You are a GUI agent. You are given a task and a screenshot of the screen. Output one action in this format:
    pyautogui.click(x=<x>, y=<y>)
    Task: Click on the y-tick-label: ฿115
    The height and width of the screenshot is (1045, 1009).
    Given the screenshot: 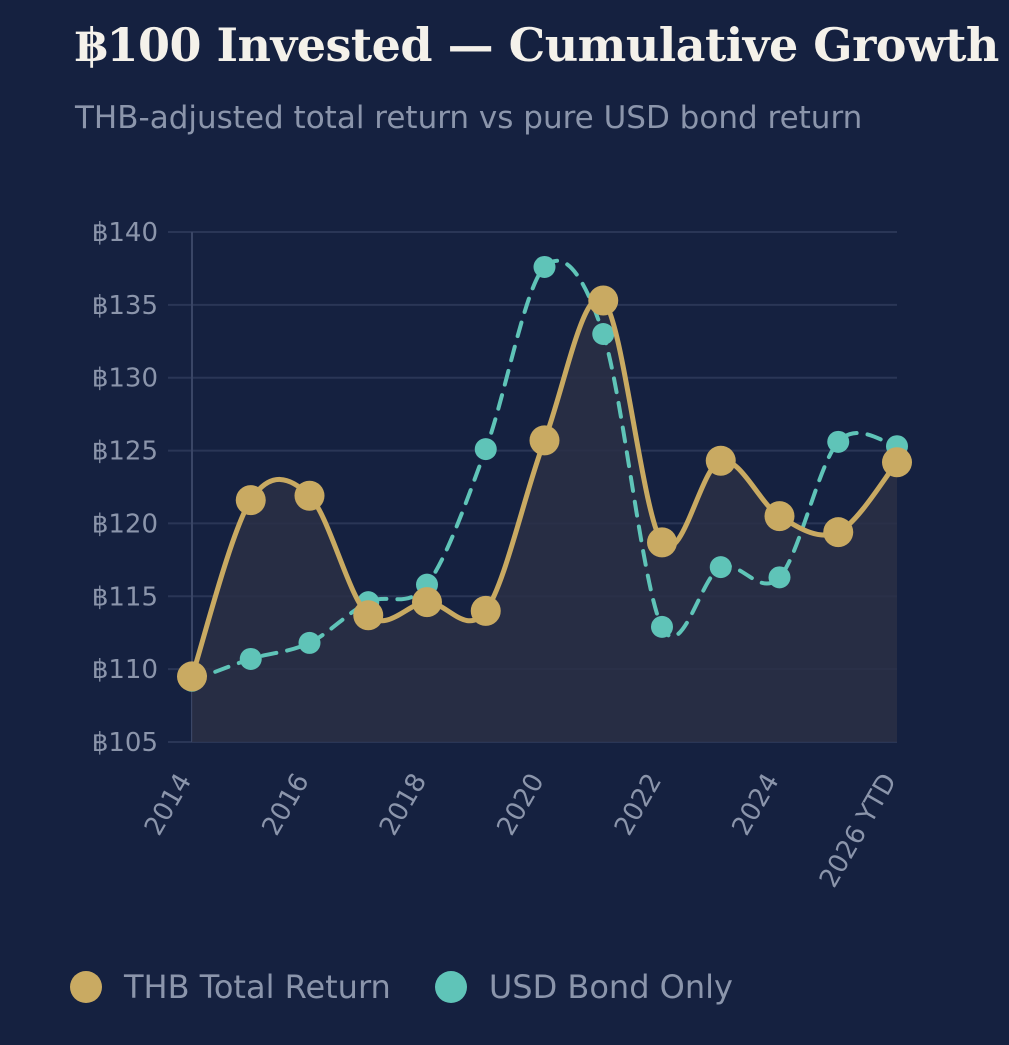 What is the action you would take?
    pyautogui.click(x=125, y=597)
    